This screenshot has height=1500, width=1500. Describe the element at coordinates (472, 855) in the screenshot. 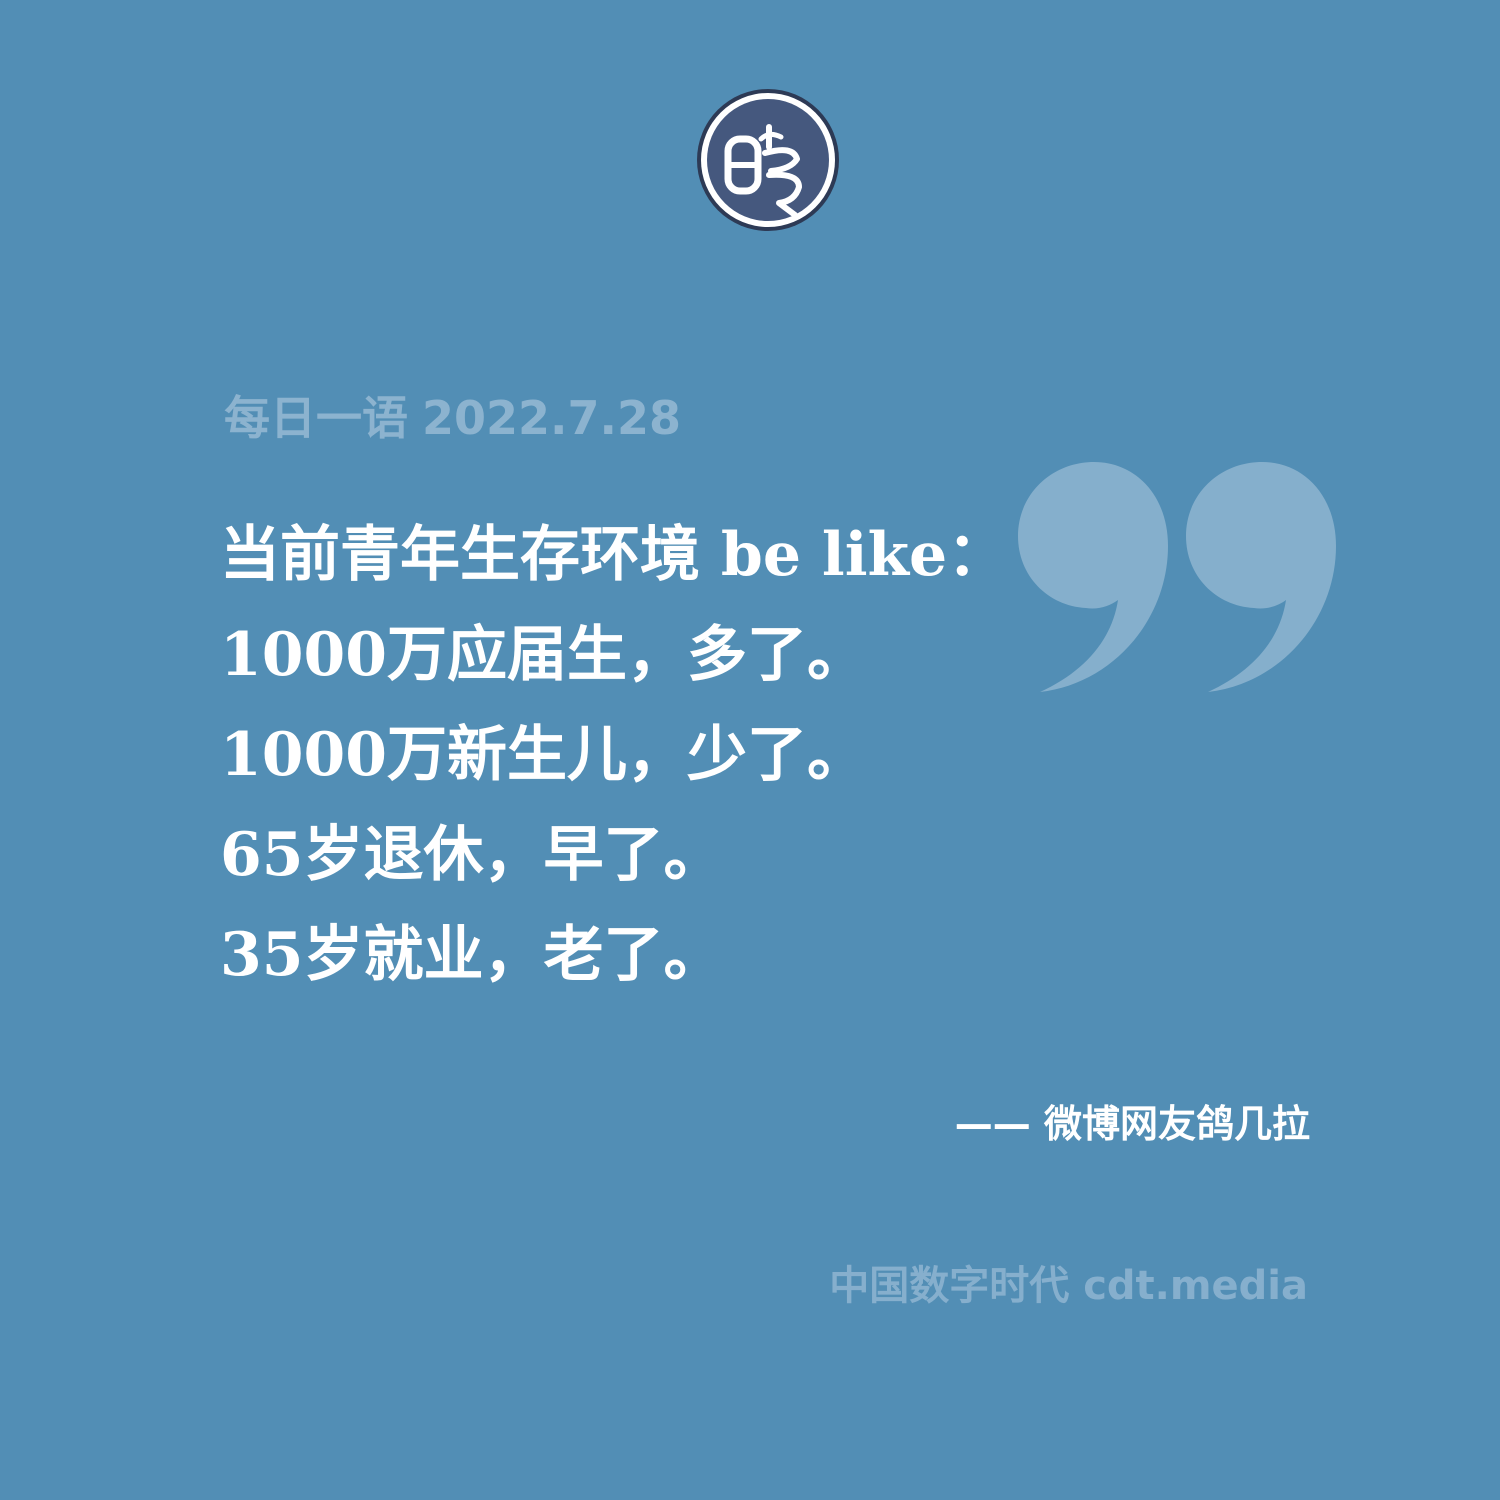

I see `quote-line: 65岁退休，早了。` at that location.